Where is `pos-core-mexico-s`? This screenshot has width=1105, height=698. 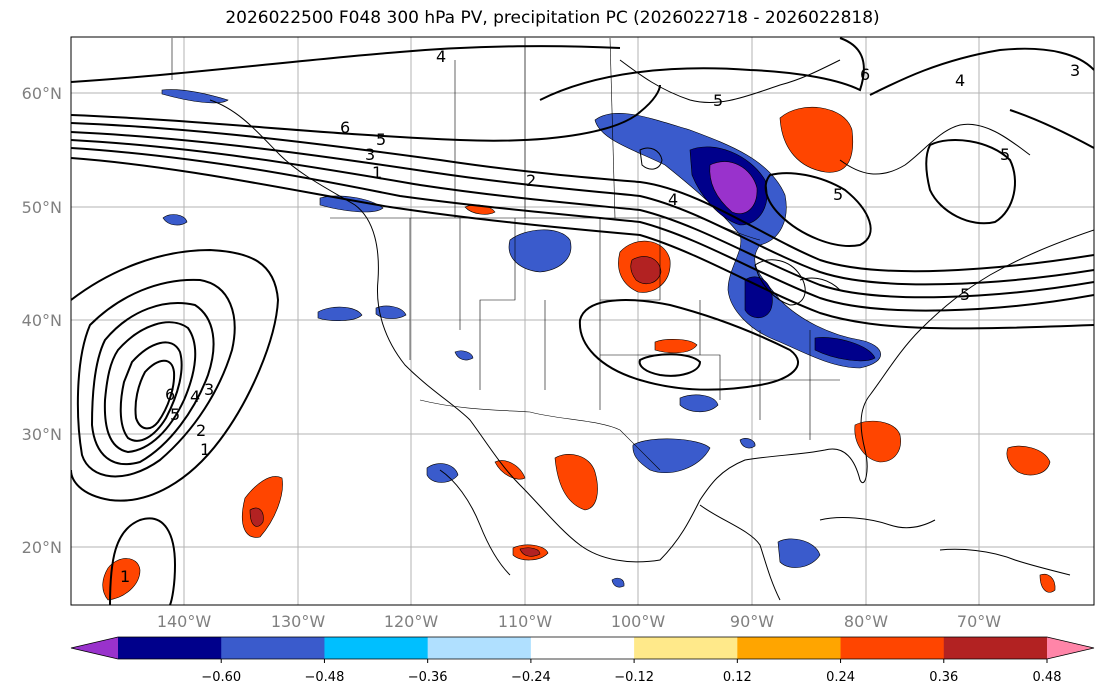
pos-core-mexico-s is located at coordinates (530, 552).